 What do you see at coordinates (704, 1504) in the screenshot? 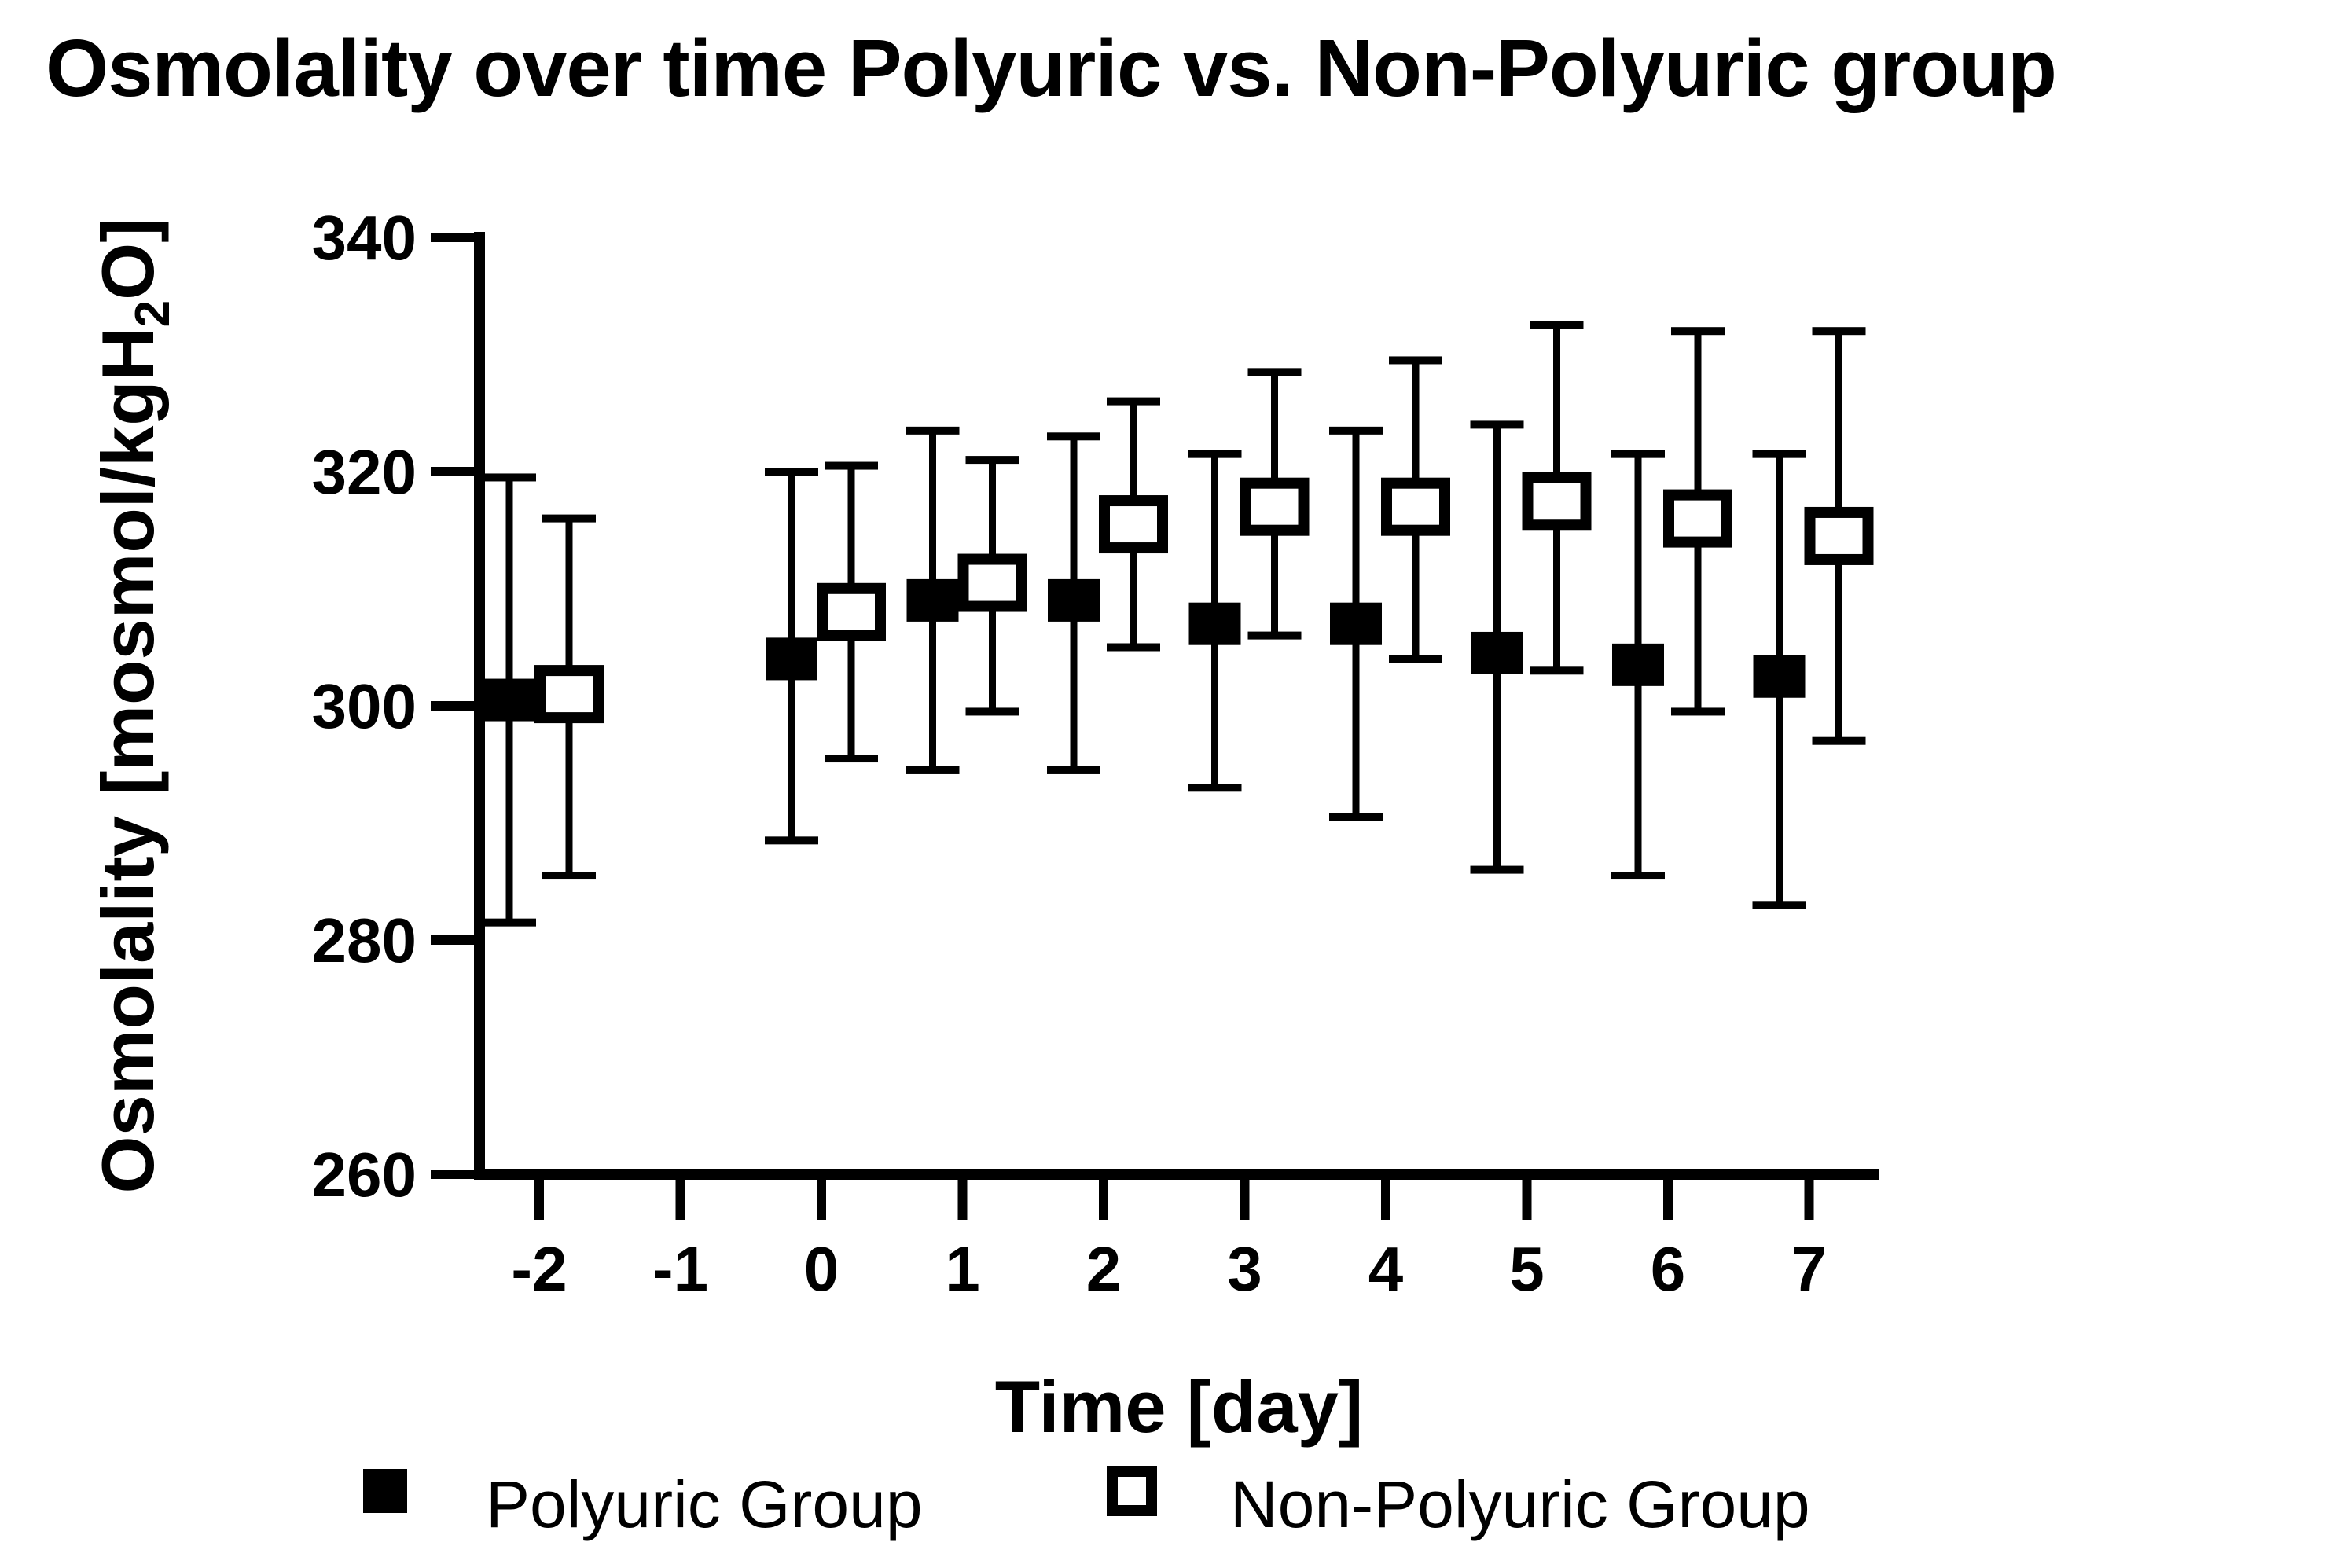
I see `legend-label-polyuric: Polyuric Group` at bounding box center [704, 1504].